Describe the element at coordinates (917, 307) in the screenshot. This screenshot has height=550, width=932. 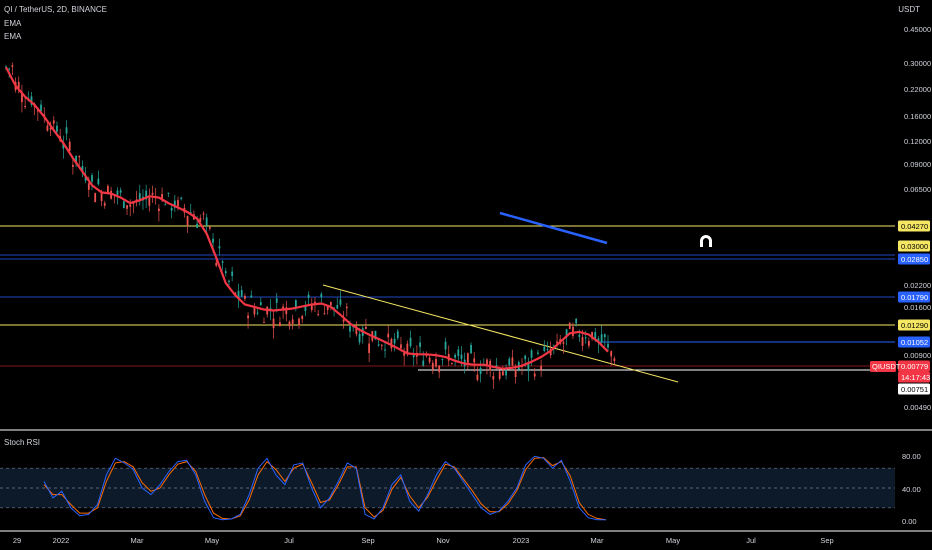
I see `price-tick-label: 0.01600` at that location.